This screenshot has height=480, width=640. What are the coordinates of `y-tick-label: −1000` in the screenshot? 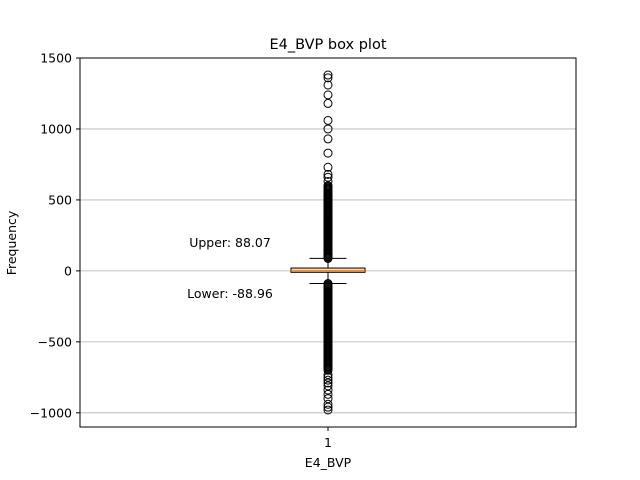 It's located at (51, 412).